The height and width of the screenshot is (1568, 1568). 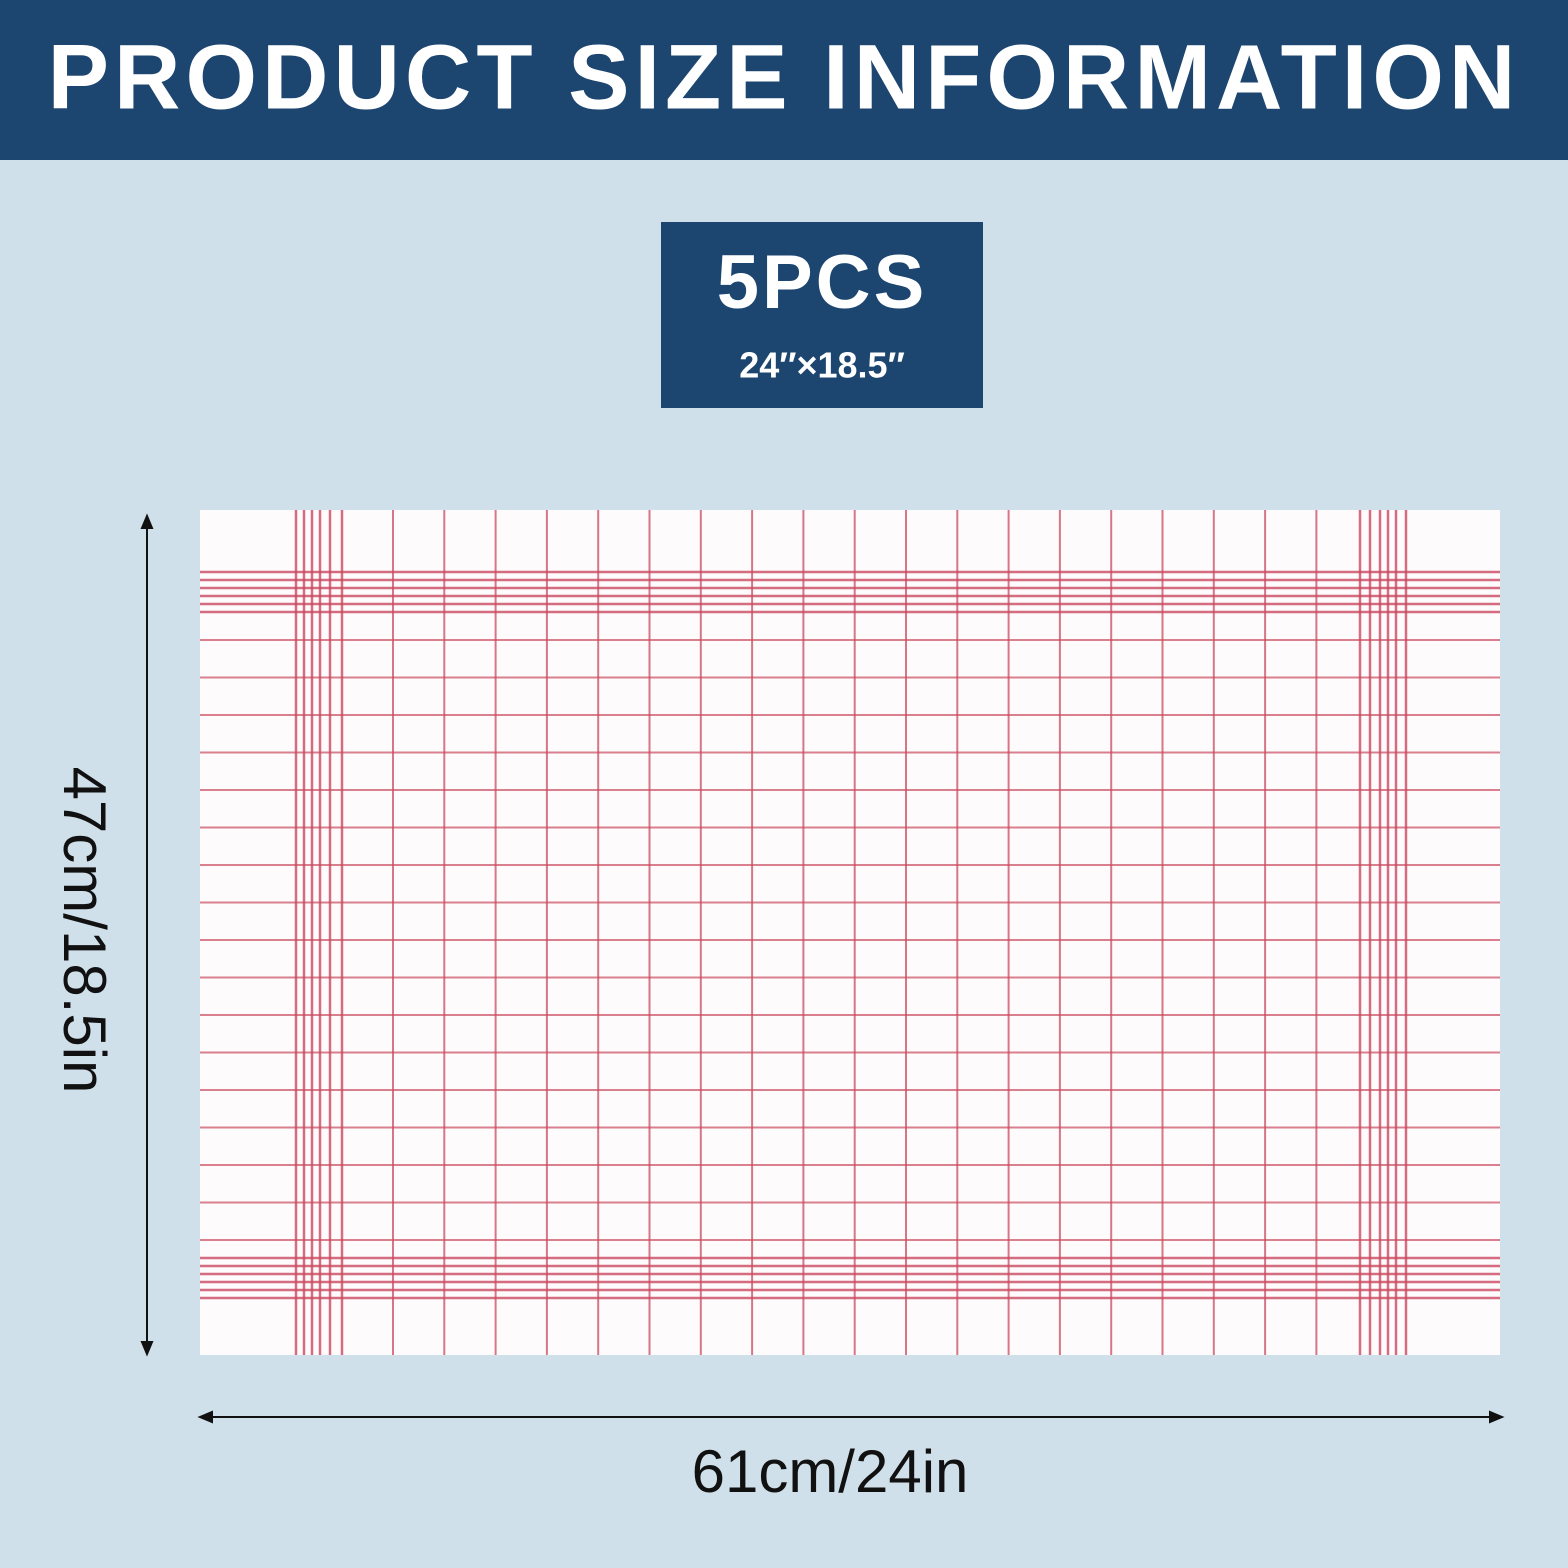 What do you see at coordinates (851, 1417) in the screenshot?
I see `width-arrow` at bounding box center [851, 1417].